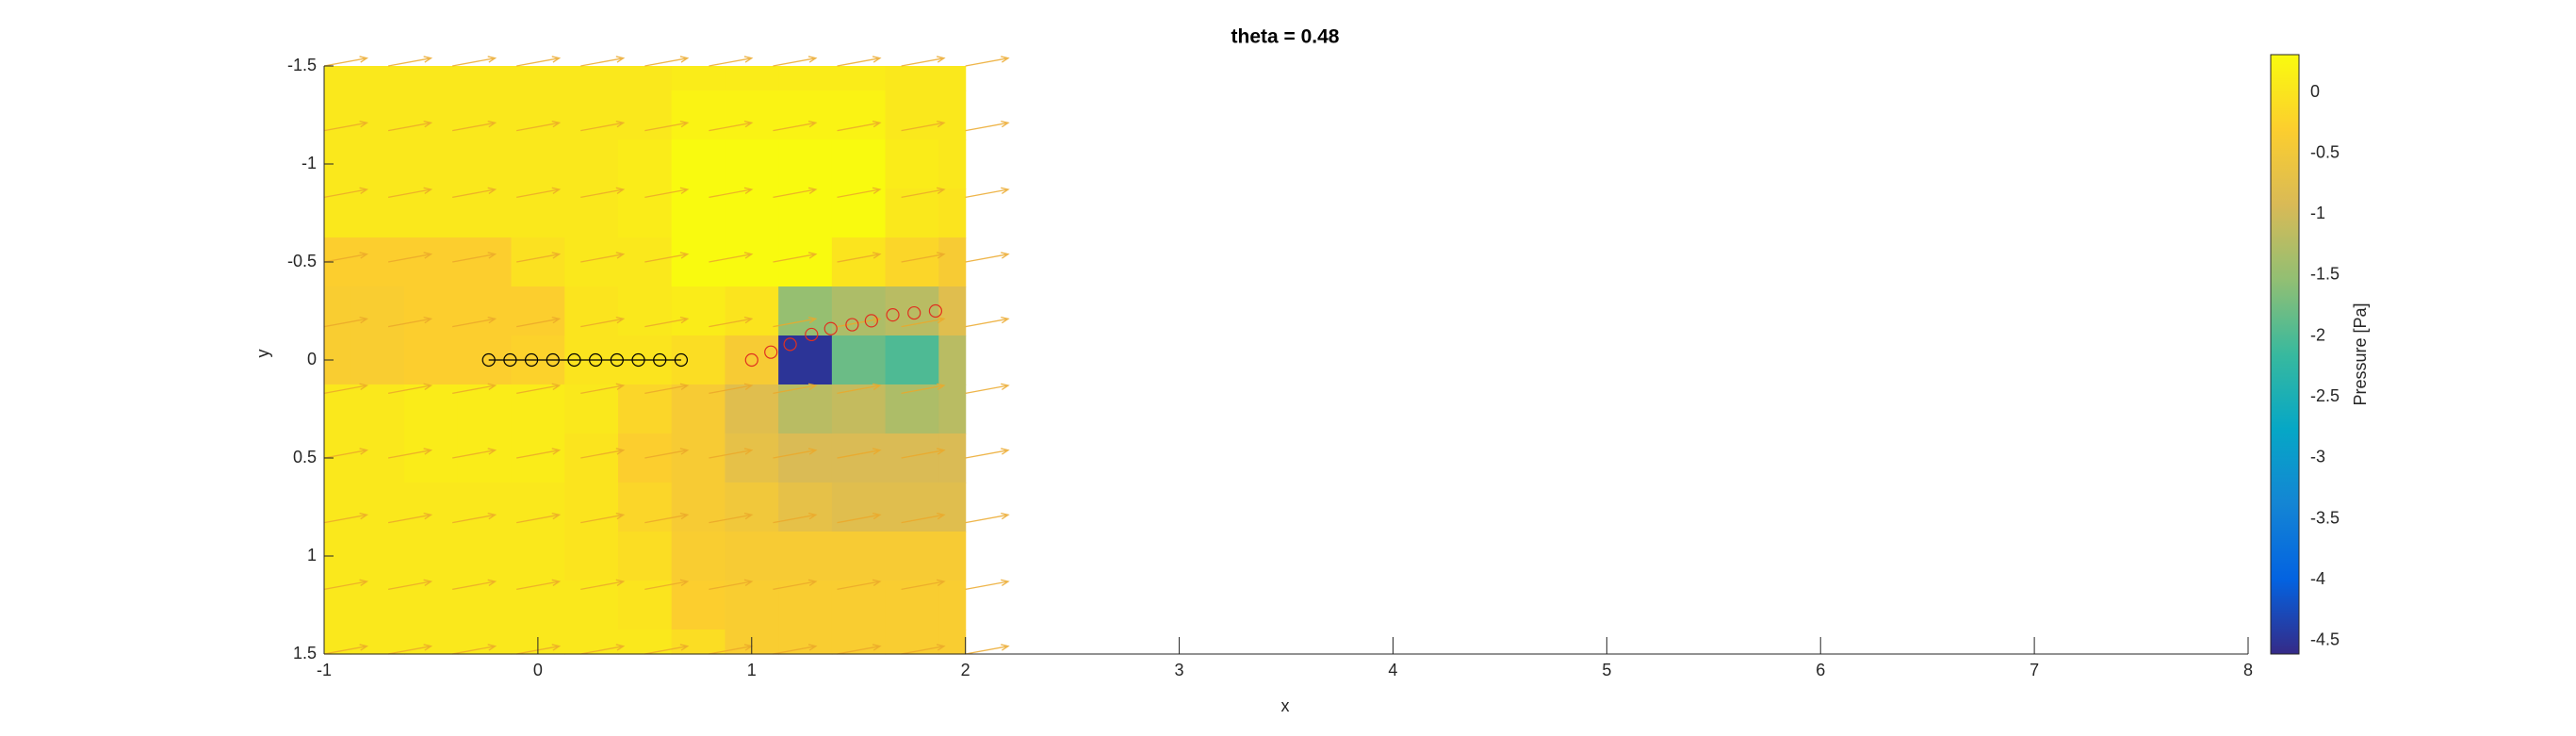 The image size is (2576, 736). What do you see at coordinates (752, 670) in the screenshot?
I see `x-tick-label: 1` at bounding box center [752, 670].